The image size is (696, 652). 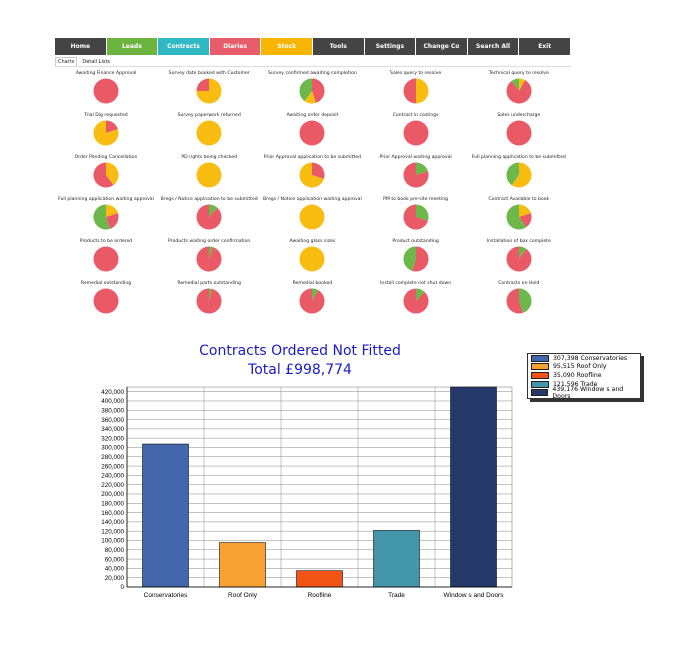 What do you see at coordinates (312, 129) in the screenshot?
I see `pie-card: Awaiting order deposit` at bounding box center [312, 129].